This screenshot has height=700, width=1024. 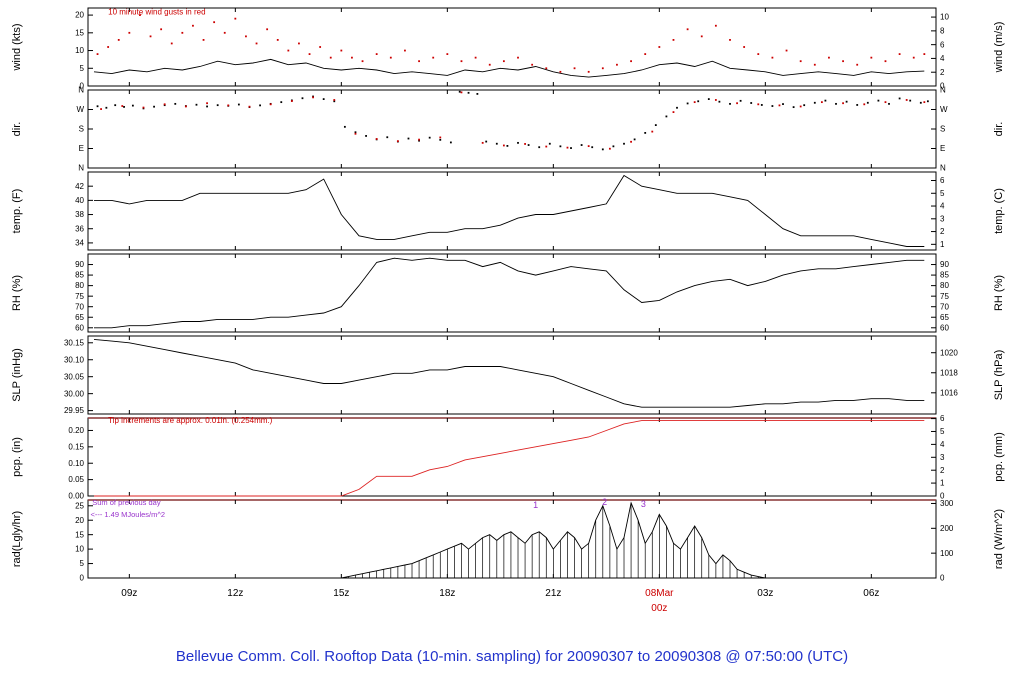 What do you see at coordinates (999, 48) in the screenshot?
I see `ylabel-right-wind: wind (m/s)` at bounding box center [999, 48].